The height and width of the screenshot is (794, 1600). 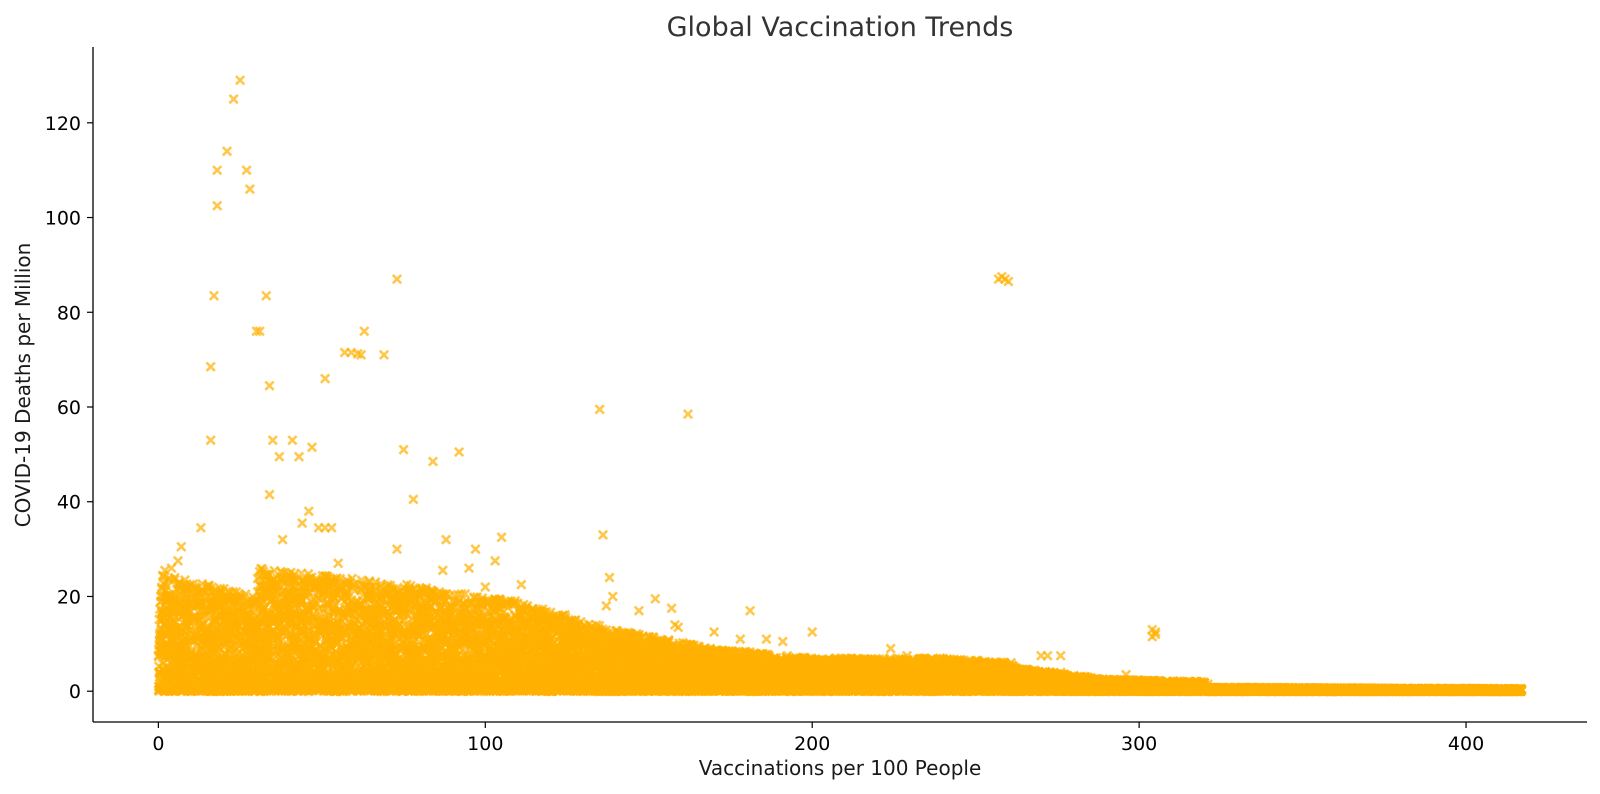 What do you see at coordinates (840, 27) in the screenshot?
I see `chart-title: Global Vaccination Trends` at bounding box center [840, 27].